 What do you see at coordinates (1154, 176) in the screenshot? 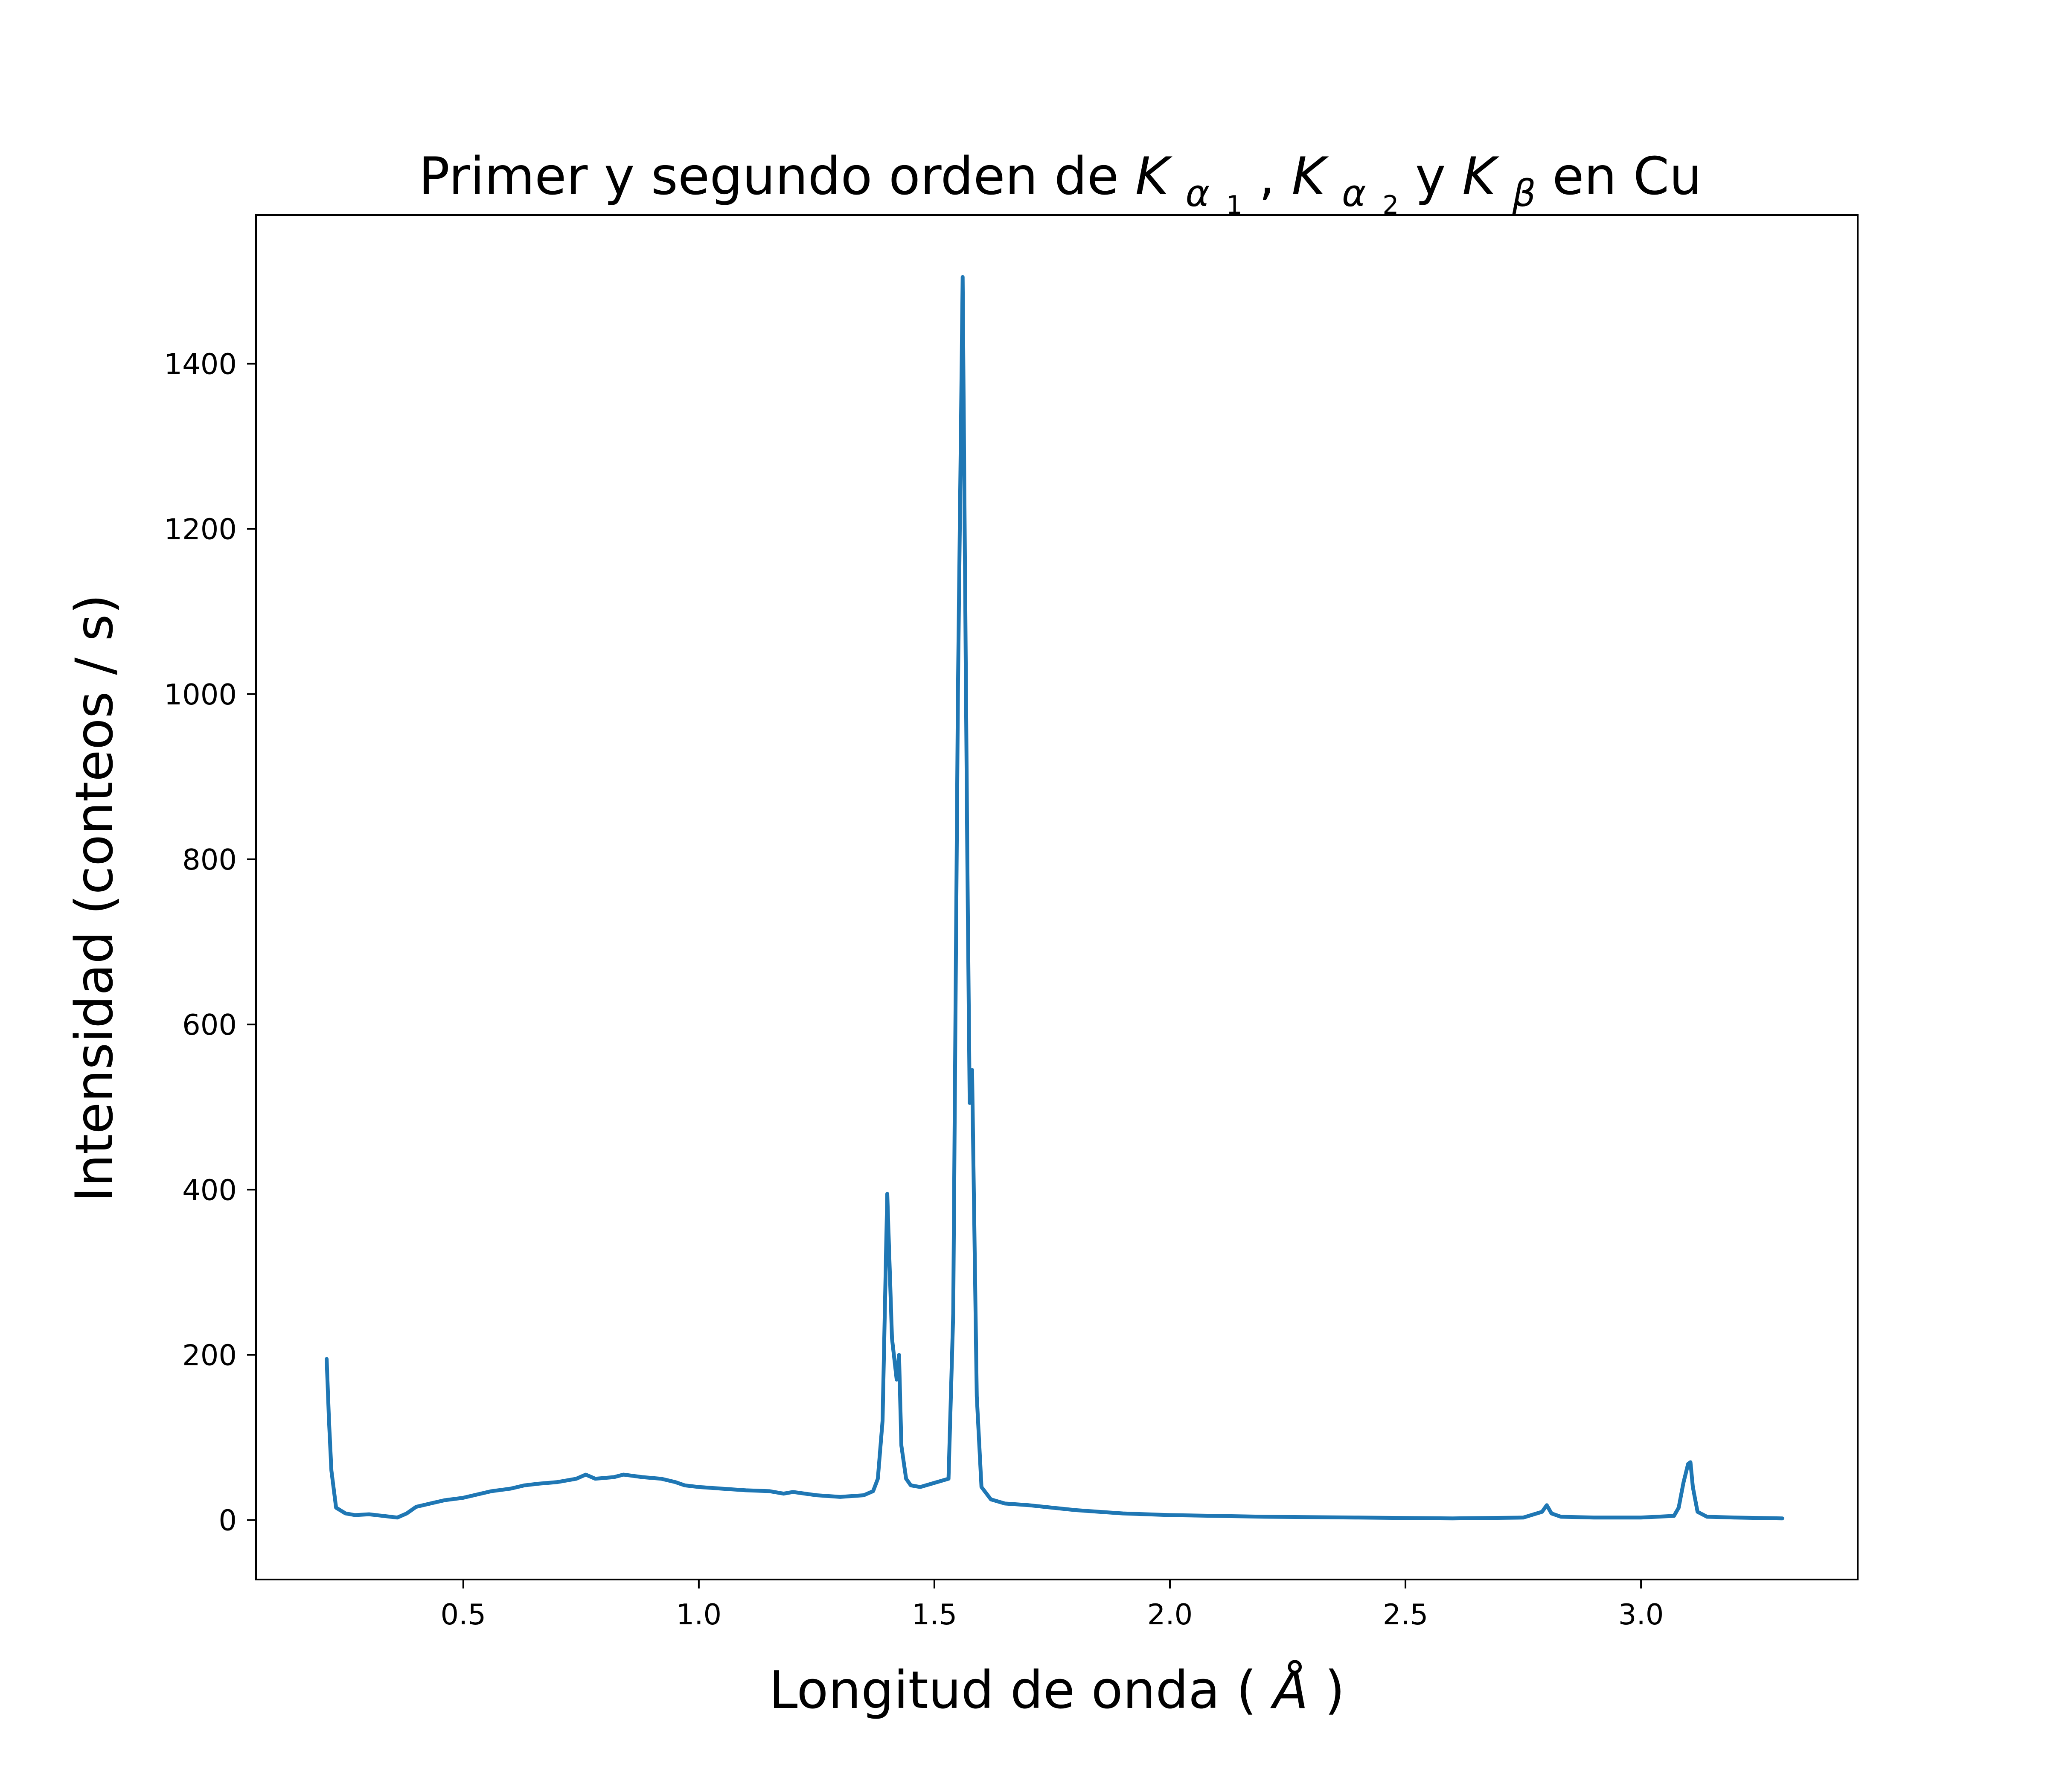
I see `title-k1: K` at bounding box center [1154, 176].